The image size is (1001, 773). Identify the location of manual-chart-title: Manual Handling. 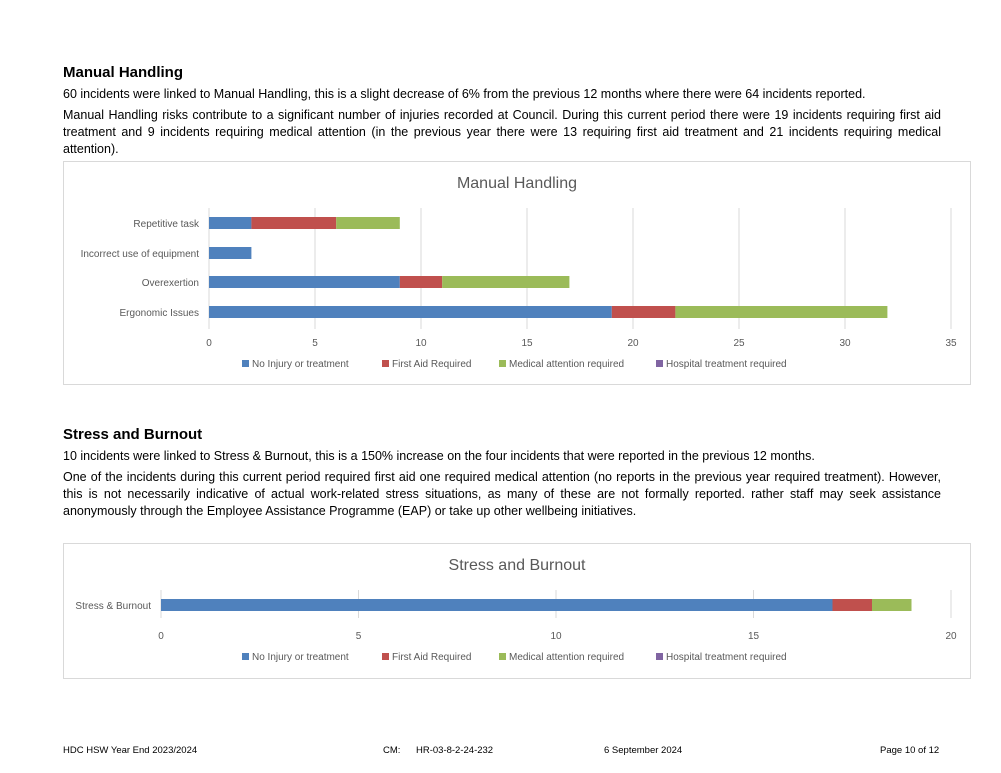
(517, 183).